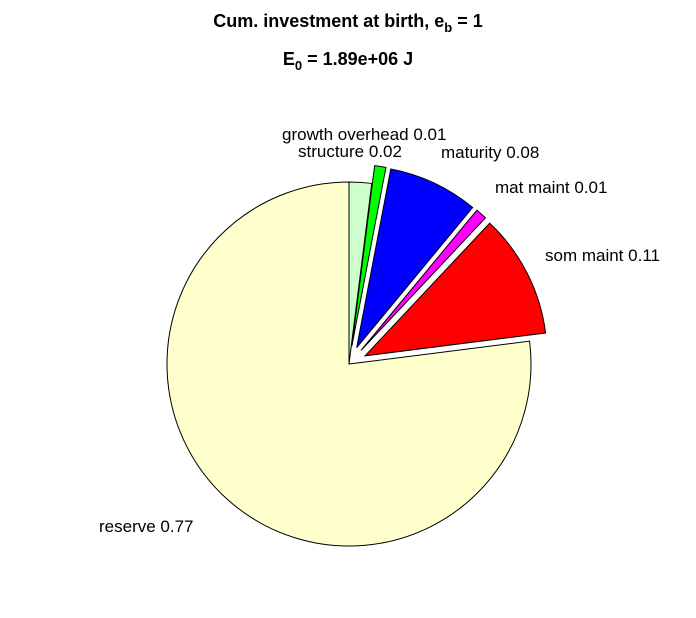 The width and height of the screenshot is (696, 618). I want to click on slice-label-name: structure, so click(331, 151).